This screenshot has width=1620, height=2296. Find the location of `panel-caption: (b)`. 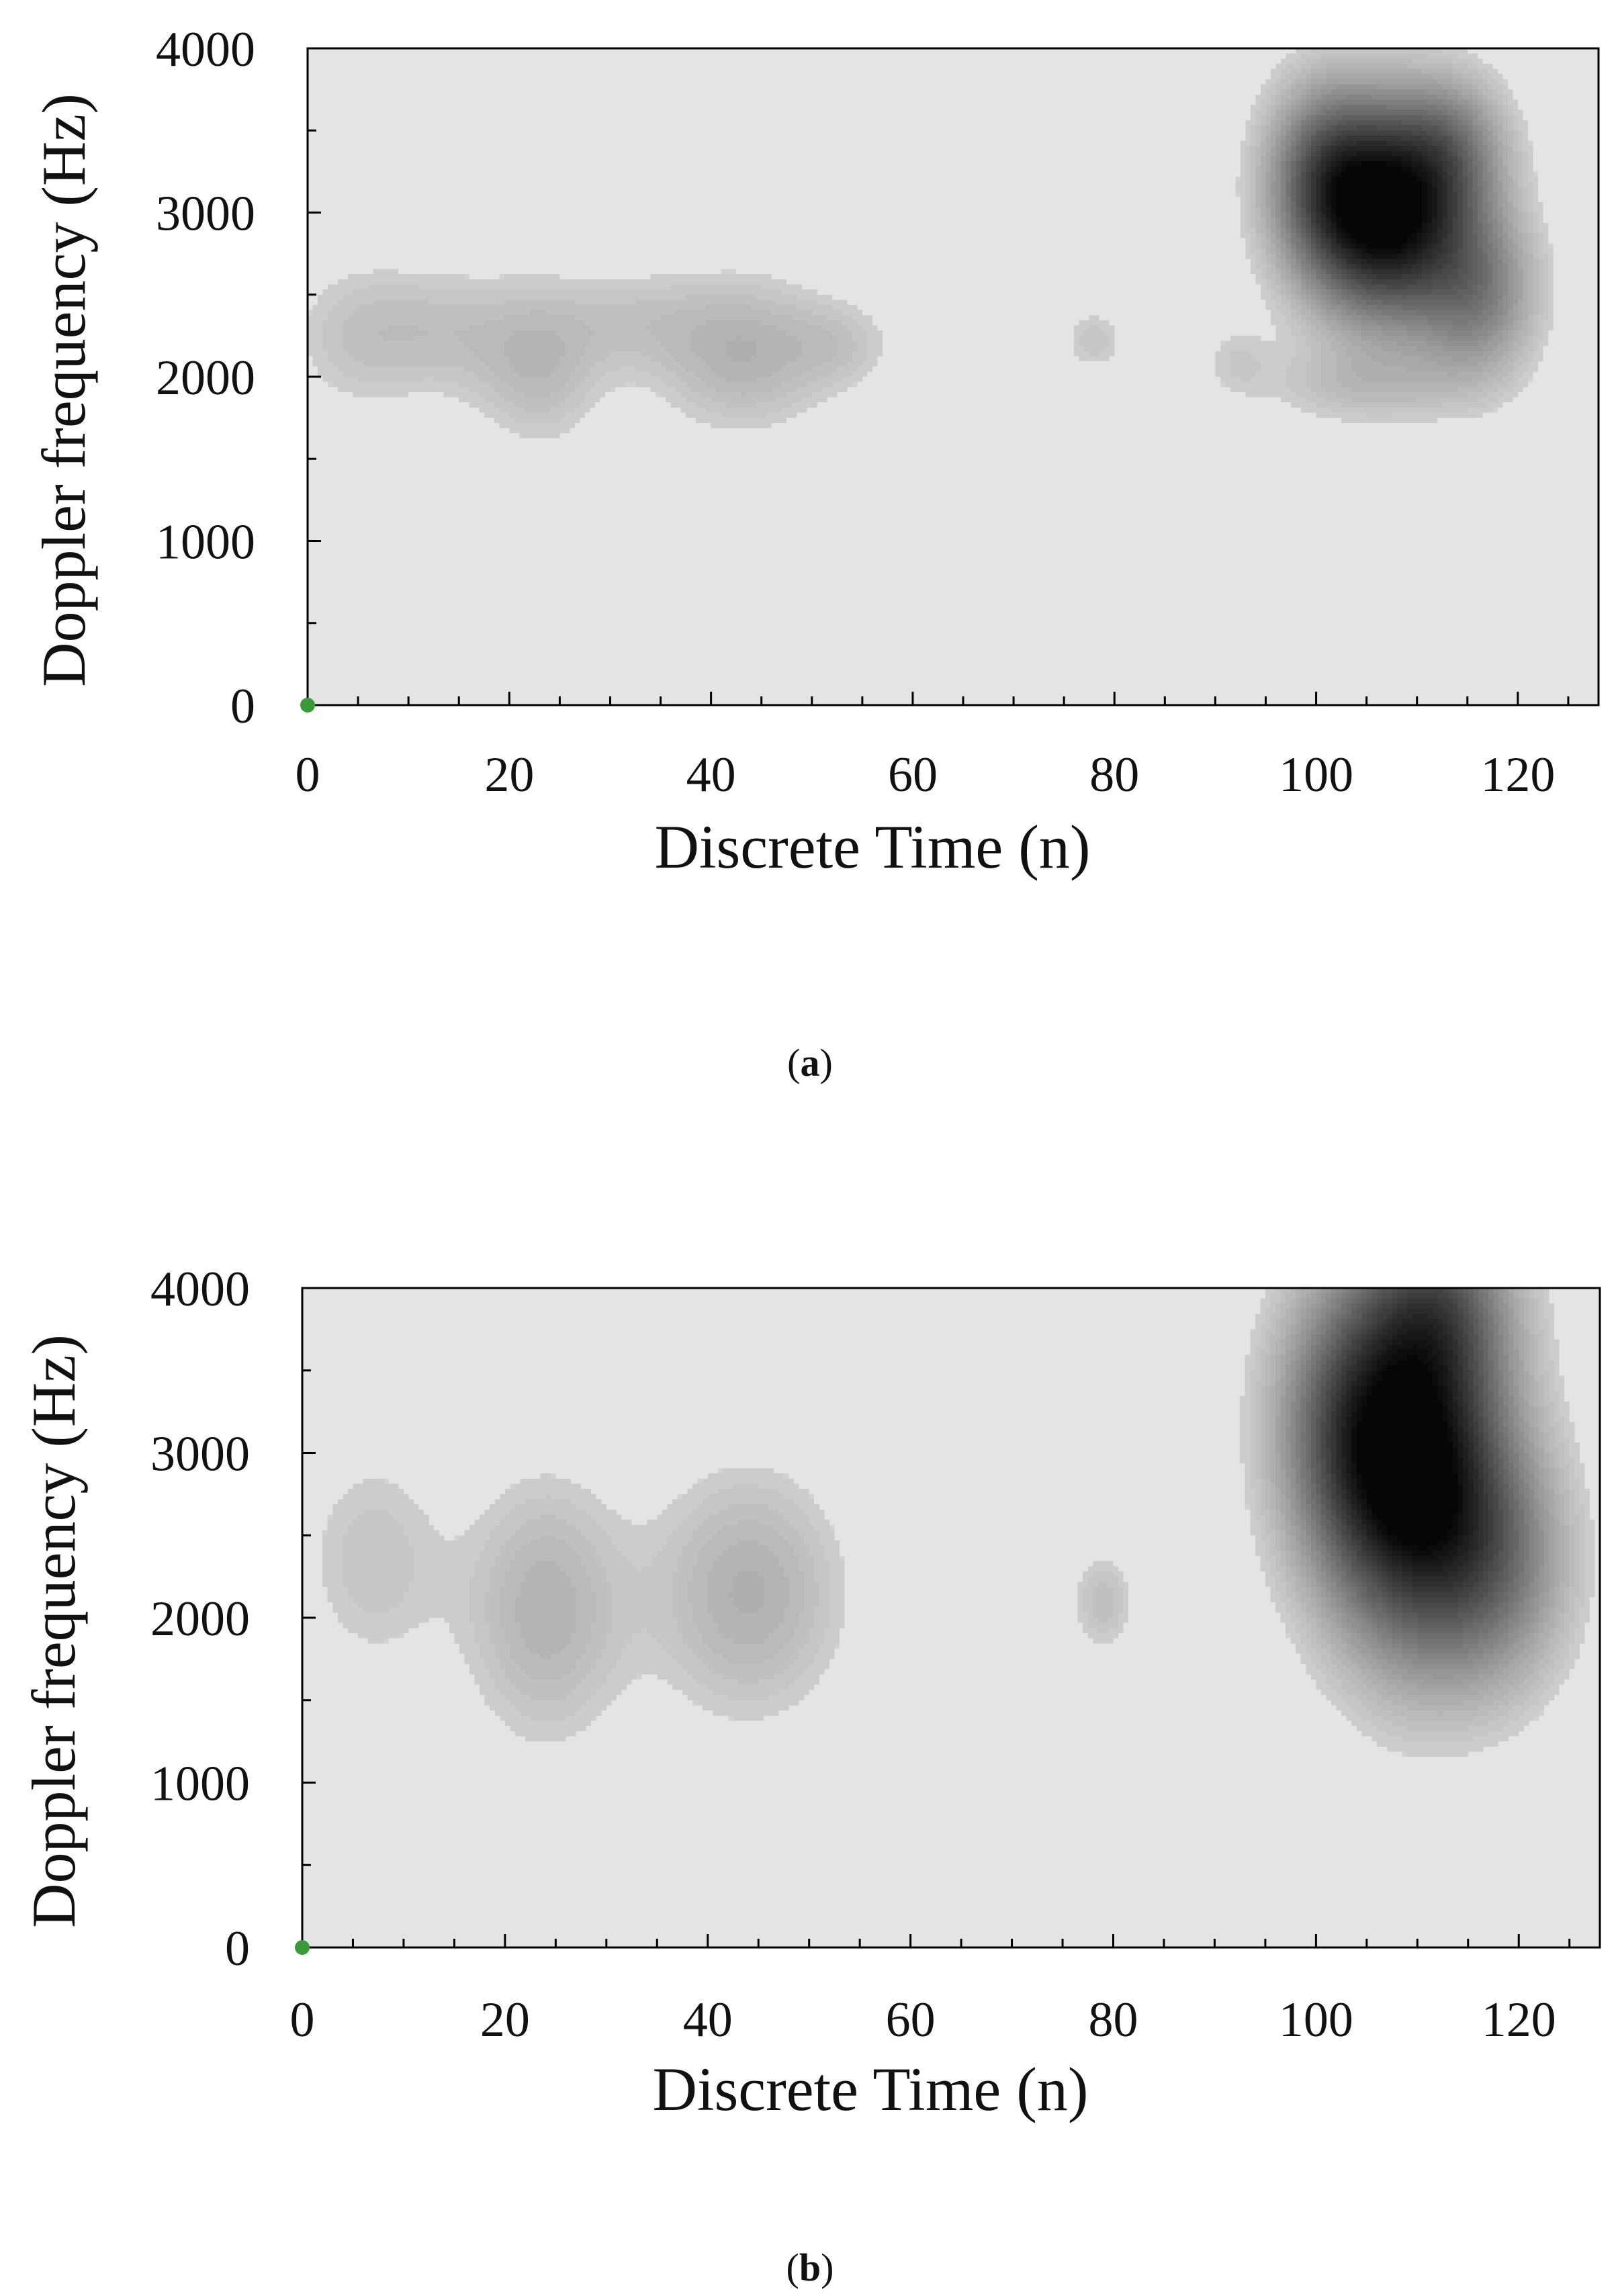

panel-caption: (b) is located at coordinates (810, 2267).